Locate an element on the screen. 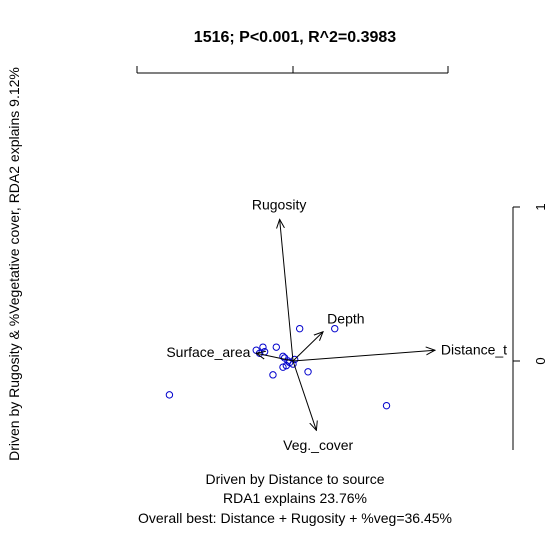 The image size is (555, 539). vector-arrow-distance-t is located at coordinates (363, 356).